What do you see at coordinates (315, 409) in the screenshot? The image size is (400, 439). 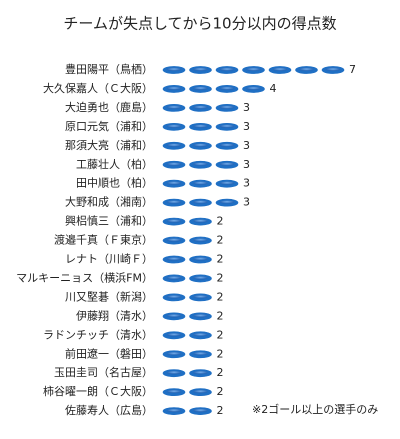 I see `note: ※2ゴール以上の選手のみ` at bounding box center [315, 409].